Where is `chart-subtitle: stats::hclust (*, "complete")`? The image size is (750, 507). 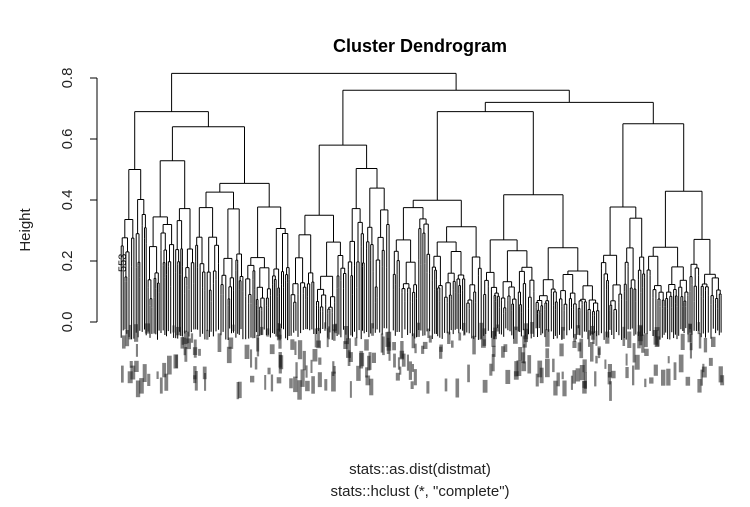
chart-subtitle: stats::hclust (*, "complete") is located at coordinates (419, 491).